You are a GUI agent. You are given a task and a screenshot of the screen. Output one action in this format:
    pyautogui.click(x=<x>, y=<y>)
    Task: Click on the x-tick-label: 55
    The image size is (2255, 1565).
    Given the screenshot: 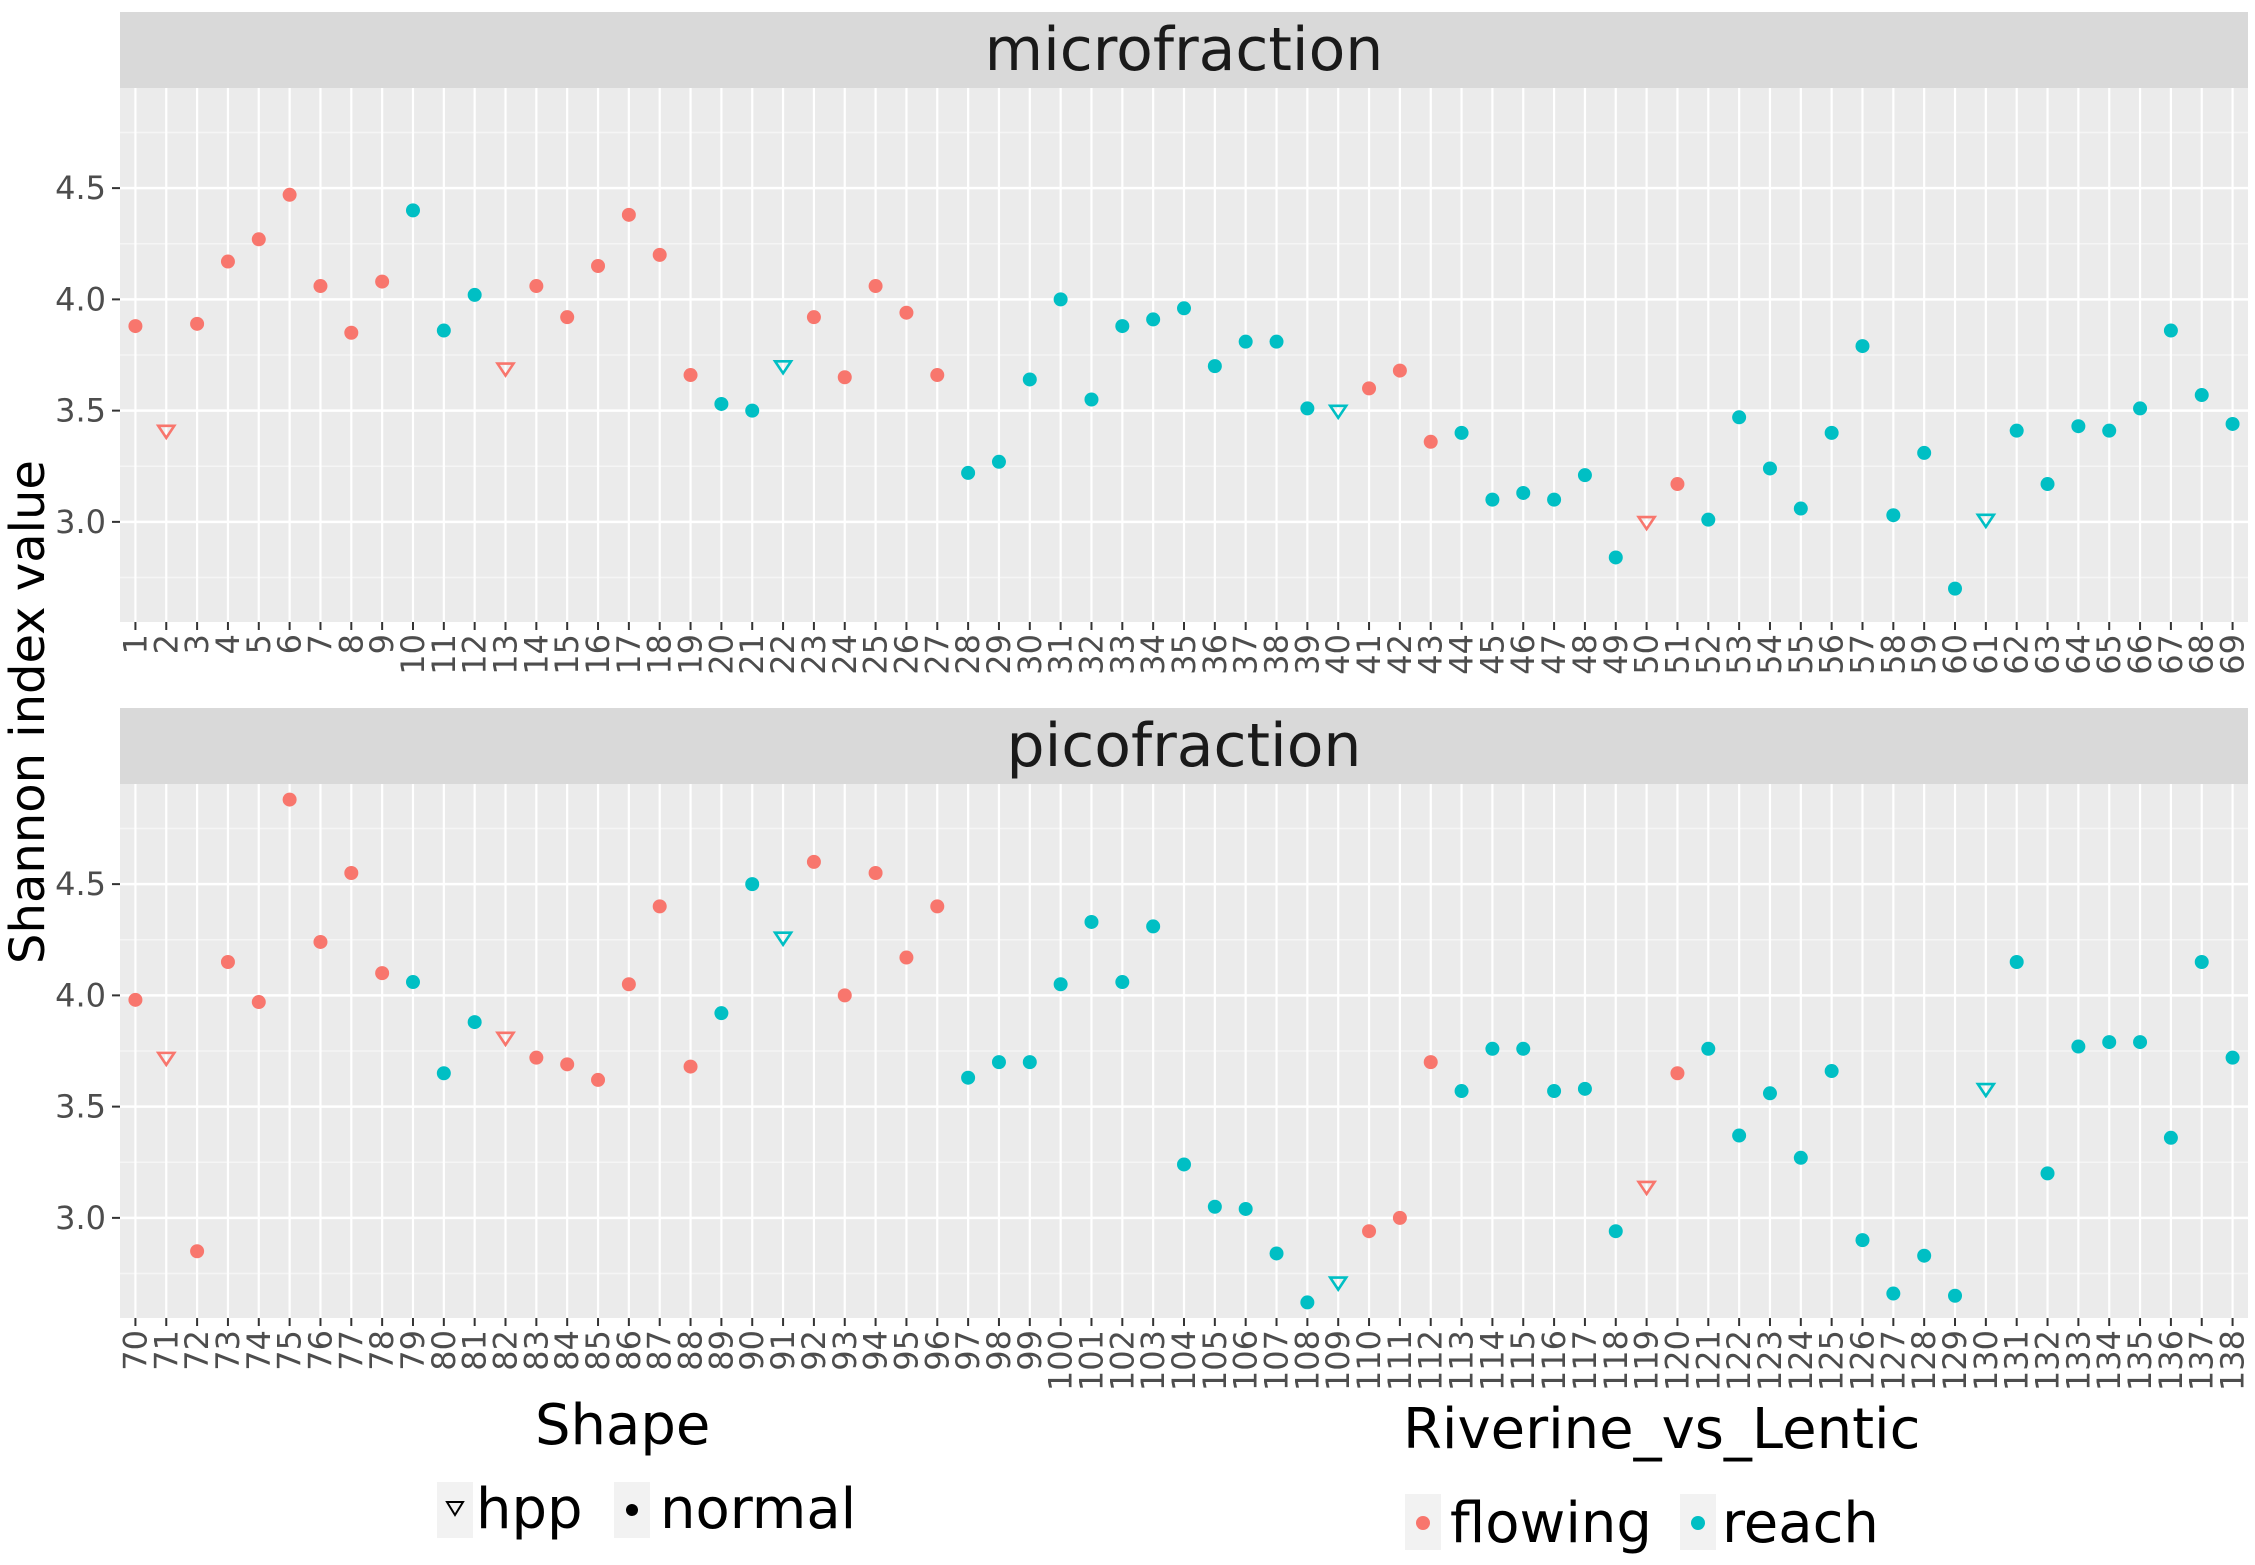 What is the action you would take?
    pyautogui.click(x=1801, y=654)
    